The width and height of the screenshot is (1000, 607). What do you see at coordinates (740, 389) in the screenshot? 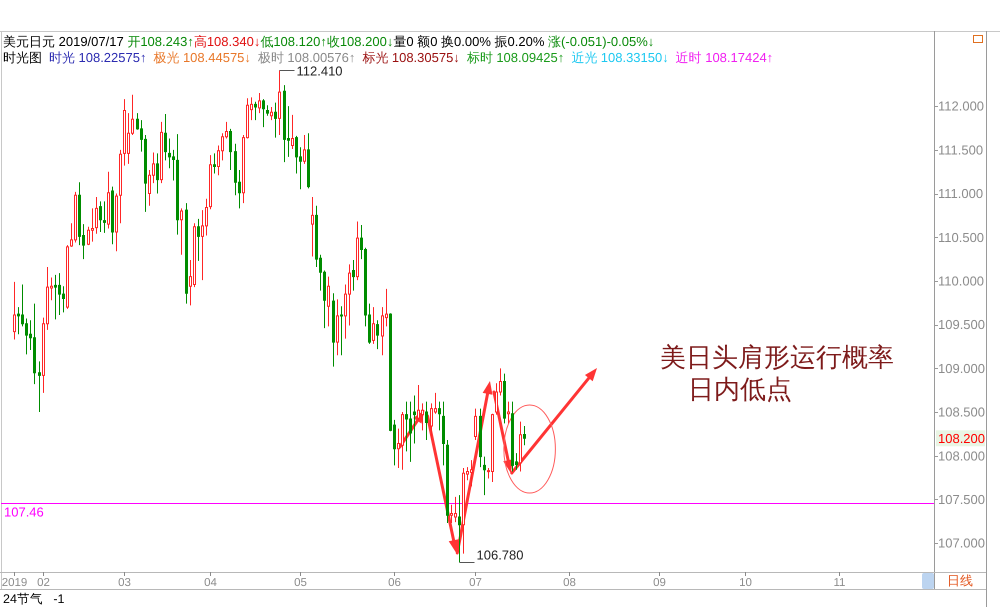
I see `annotation: 日内低点` at bounding box center [740, 389].